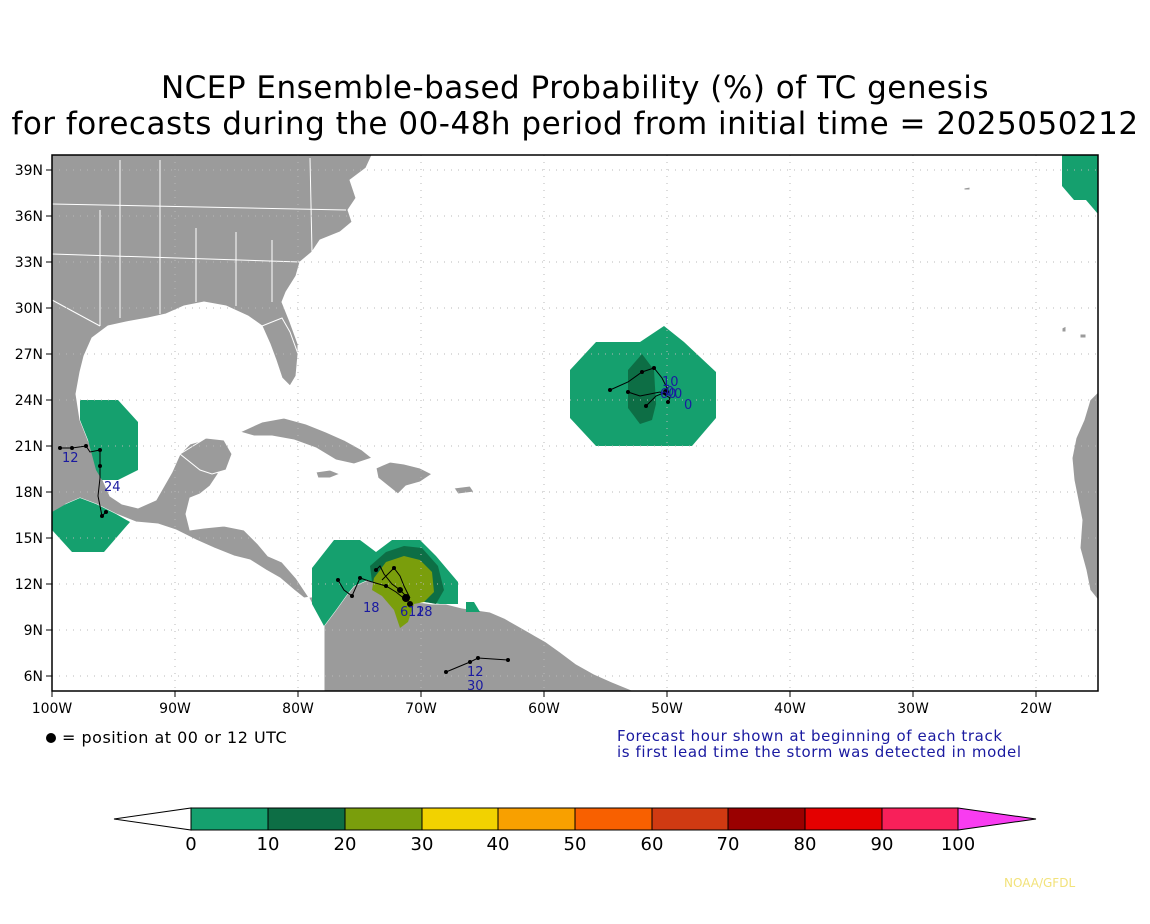 The image size is (1150, 924). Describe the element at coordinates (667, 709) in the screenshot. I see `lon-label: 50W` at that location.